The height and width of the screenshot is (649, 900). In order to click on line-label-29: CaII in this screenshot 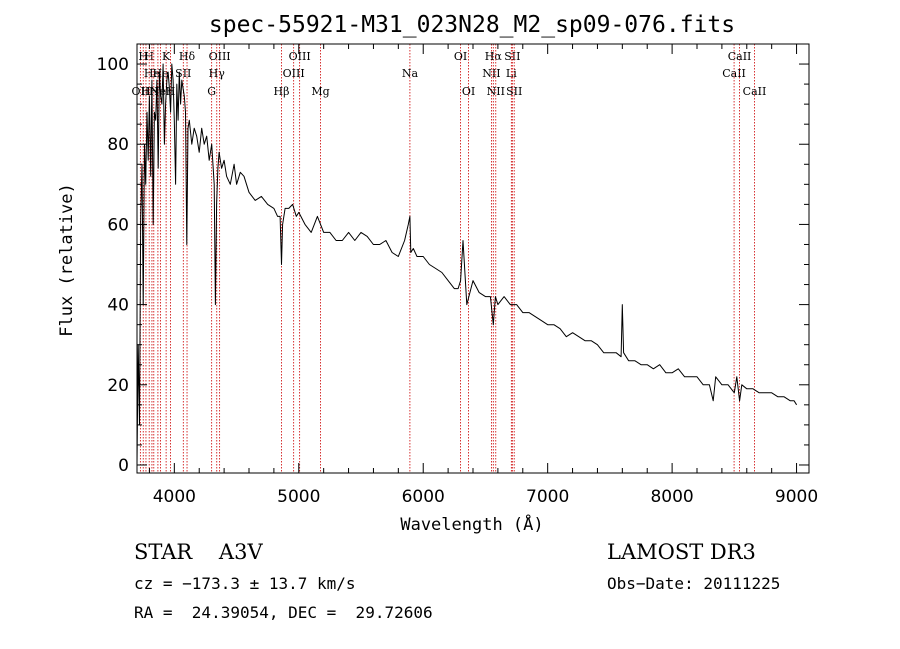, I will do `click(740, 56)`.